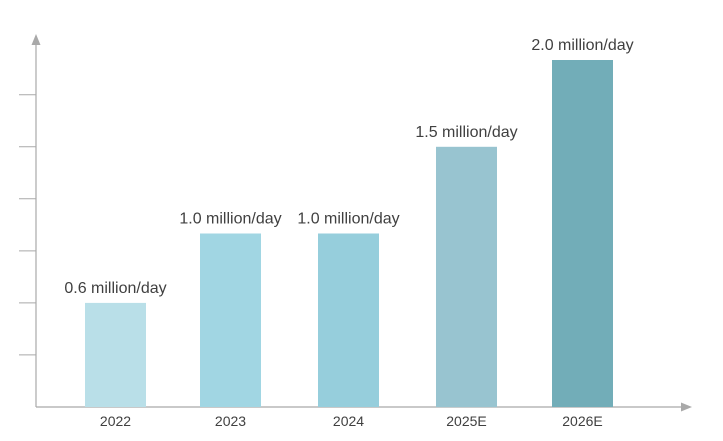 This screenshot has height=441, width=723. I want to click on data-label: 2.0 million/day, so click(582, 45).